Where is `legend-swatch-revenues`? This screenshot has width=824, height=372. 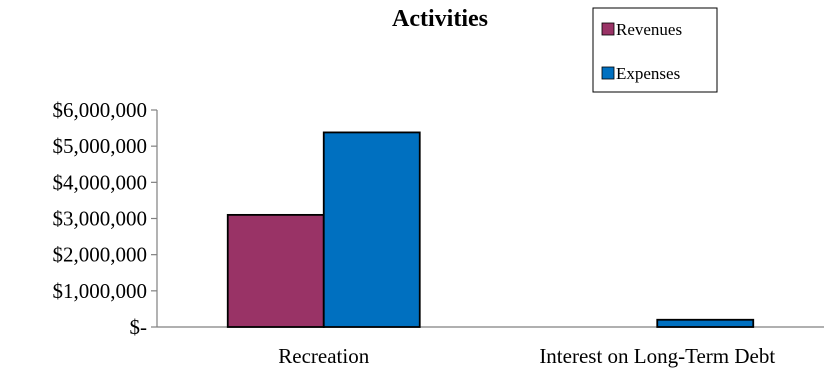 legend-swatch-revenues is located at coordinates (608, 29).